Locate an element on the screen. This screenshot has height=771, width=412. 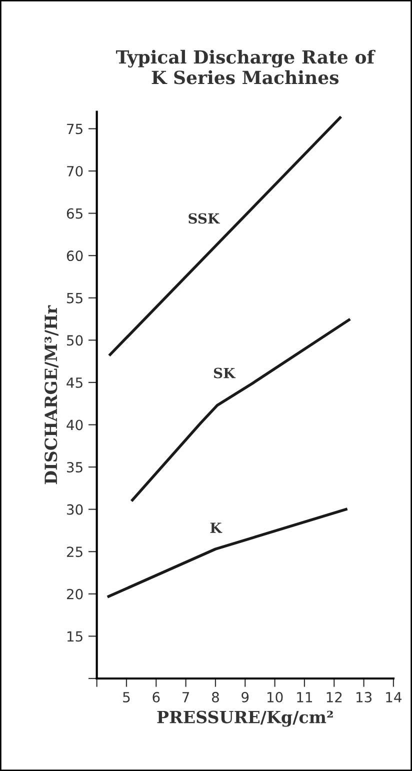
x-tick-label: 14 is located at coordinates (394, 697).